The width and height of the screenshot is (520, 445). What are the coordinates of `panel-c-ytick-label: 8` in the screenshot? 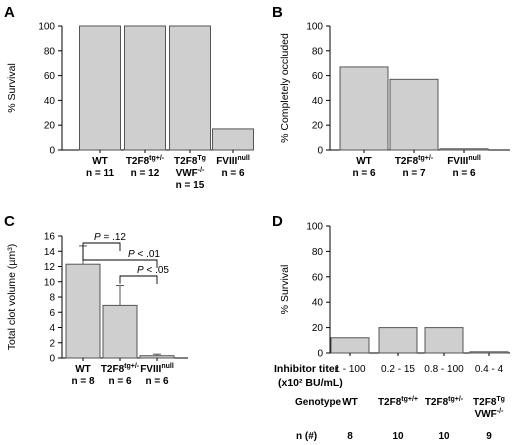 It's located at (52, 298).